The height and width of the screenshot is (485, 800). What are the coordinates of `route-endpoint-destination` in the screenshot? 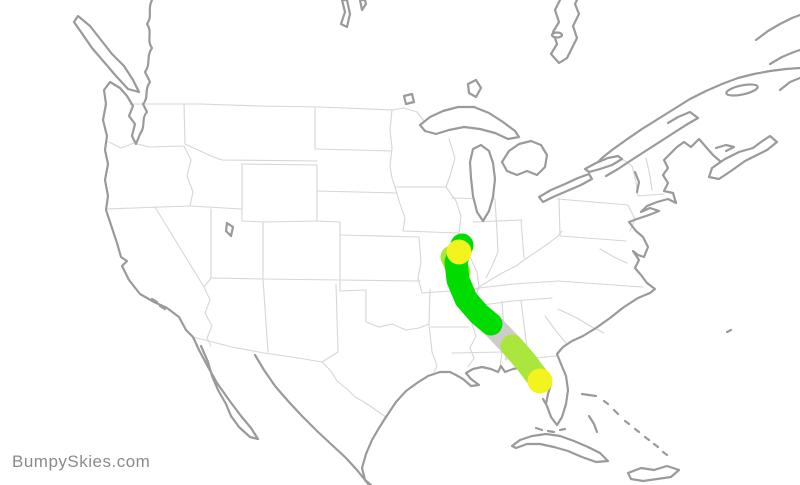 It's located at (540, 381).